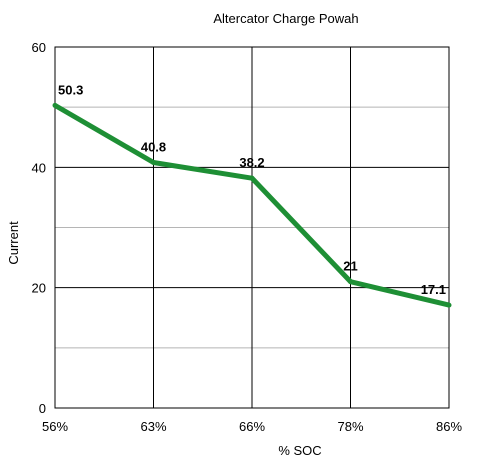  Describe the element at coordinates (350, 426) in the screenshot. I see `x-tick-label: 78%` at that location.